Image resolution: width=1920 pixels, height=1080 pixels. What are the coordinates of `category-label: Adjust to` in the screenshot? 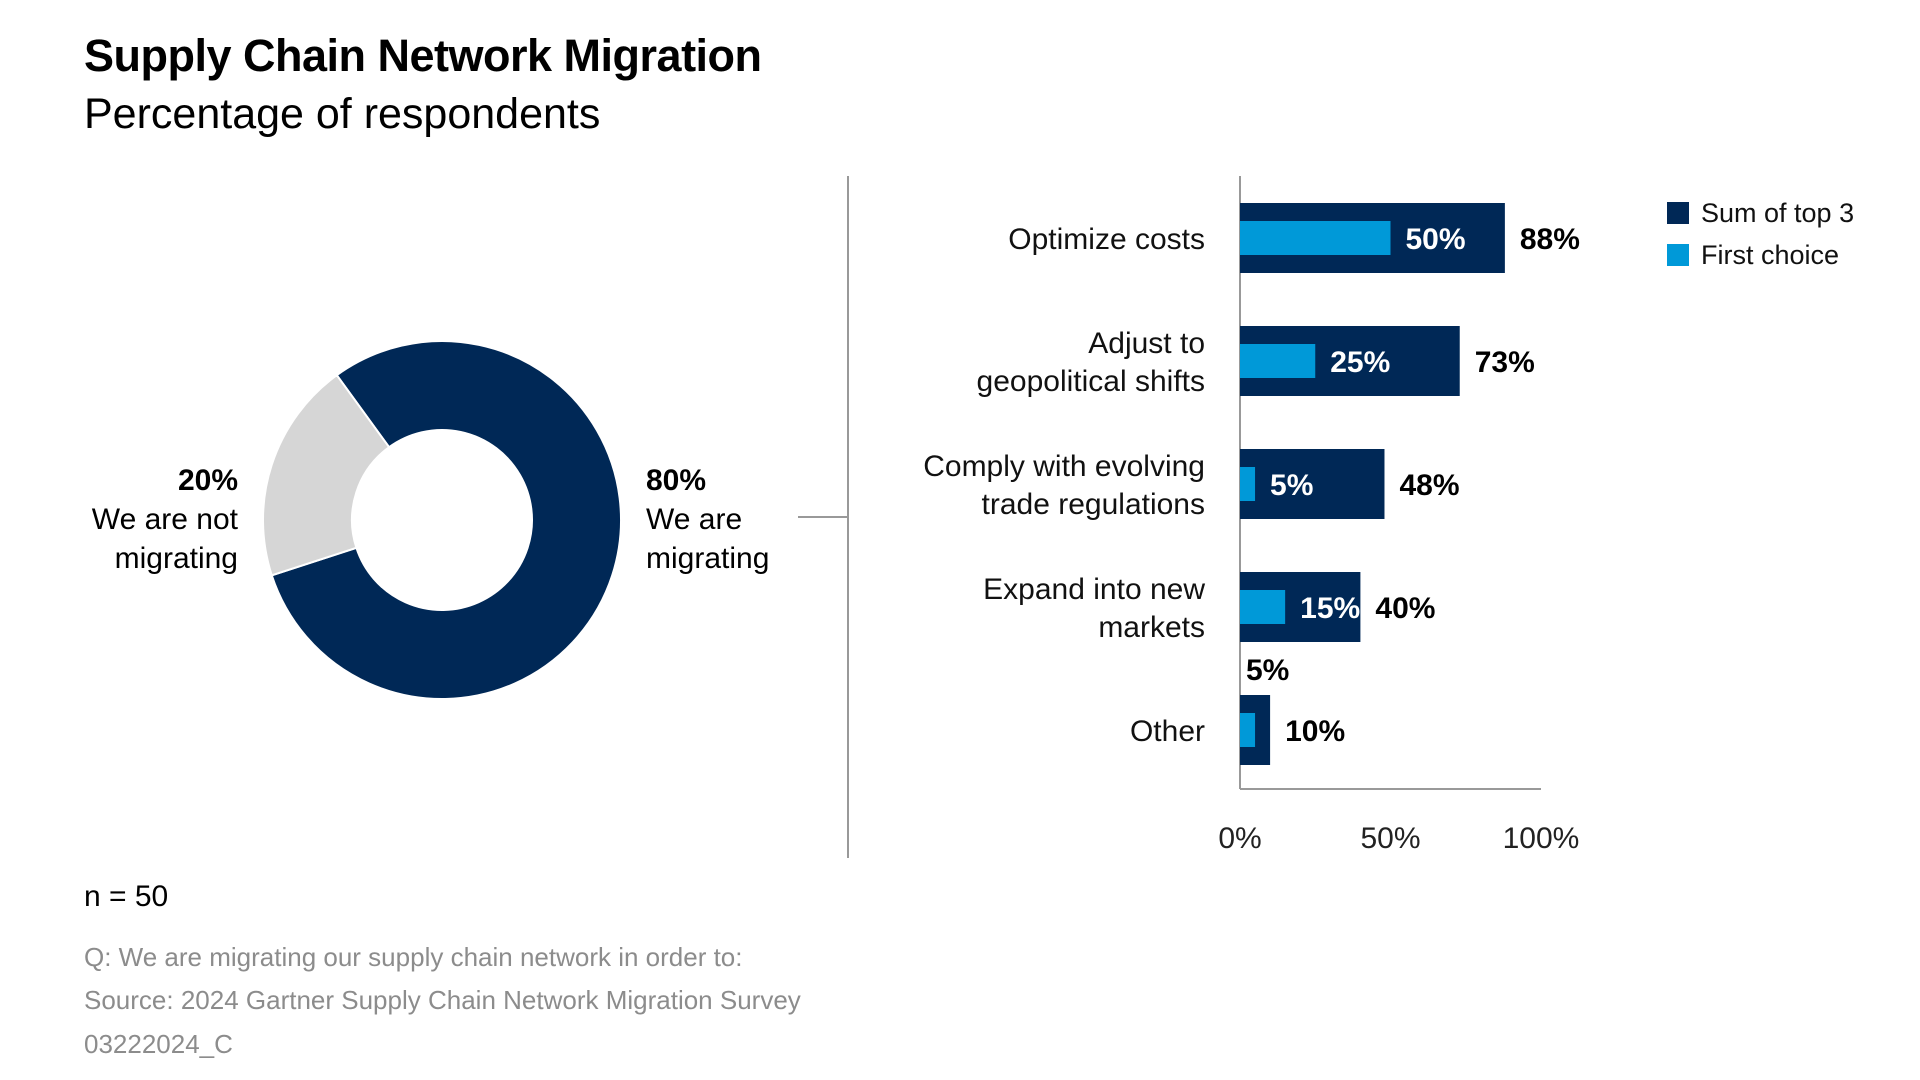 It's located at (1146, 343).